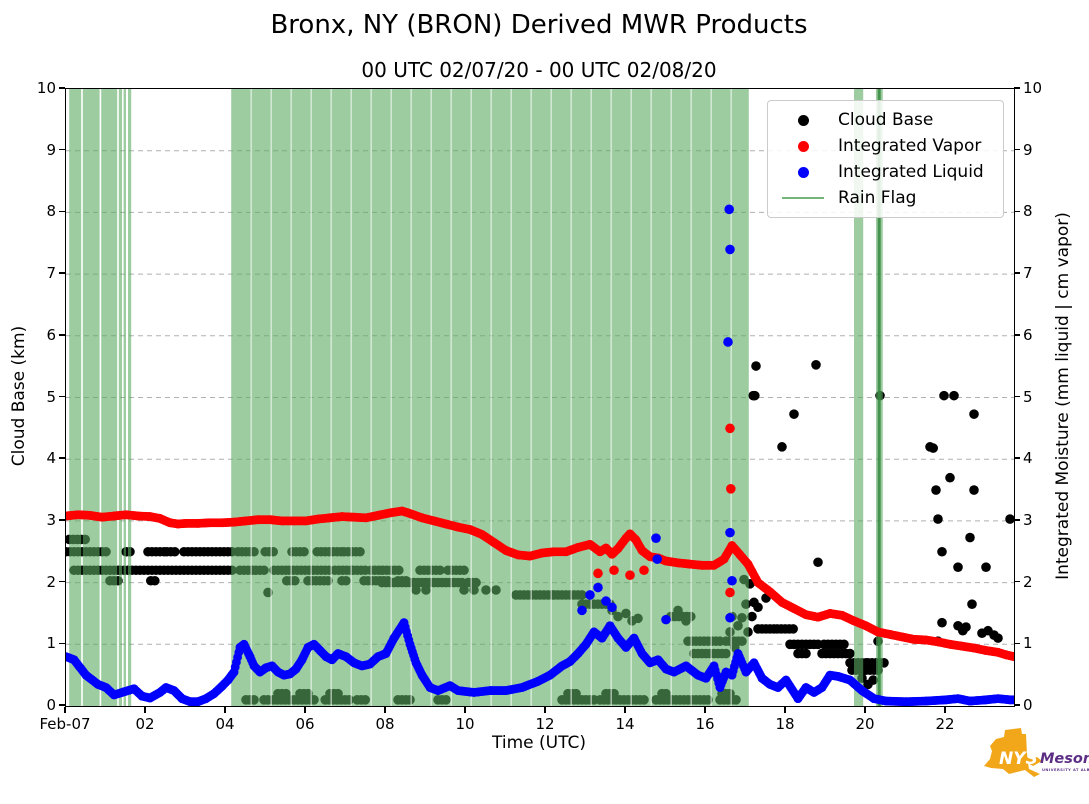  Describe the element at coordinates (803, 120) in the screenshot. I see `cloud-base-marker-icon` at that location.